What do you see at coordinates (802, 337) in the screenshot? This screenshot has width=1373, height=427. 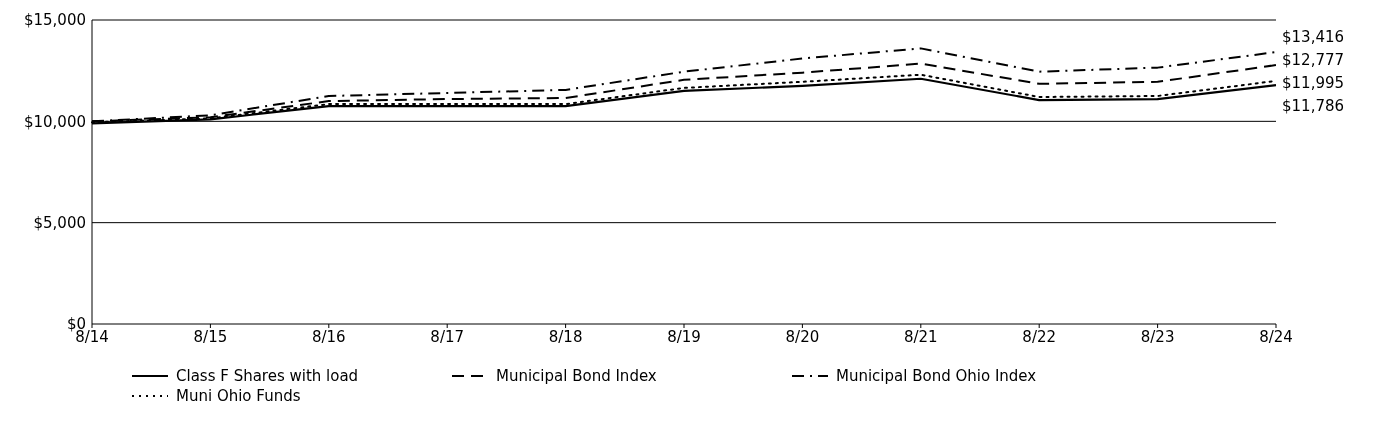 I see `x-tick-label: 8/20` at bounding box center [802, 337].